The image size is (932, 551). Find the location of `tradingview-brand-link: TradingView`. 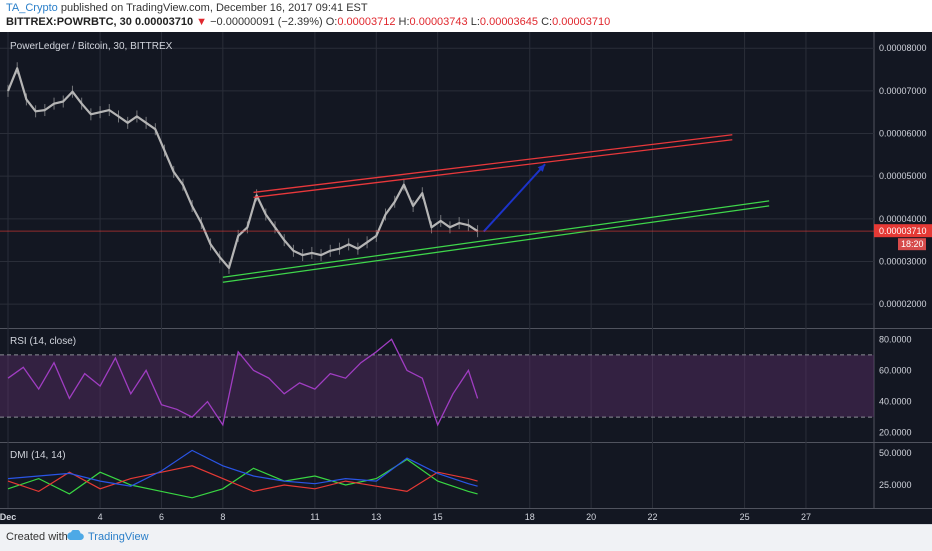

tradingview-brand-link: TradingView is located at coordinates (118, 537).